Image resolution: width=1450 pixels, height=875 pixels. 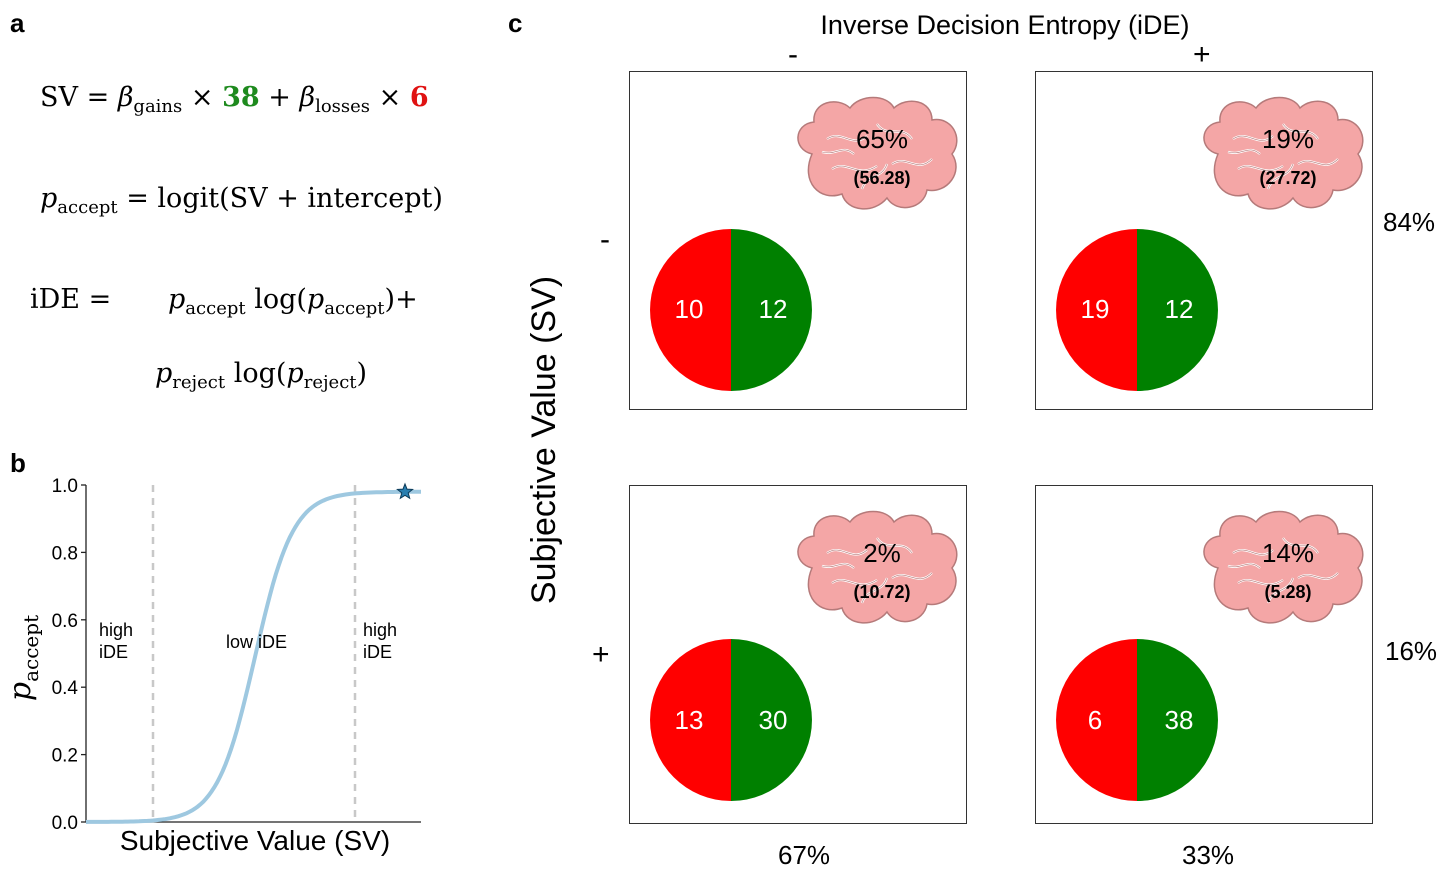 What do you see at coordinates (605, 239) in the screenshot?
I see `row-sign-minus: -` at bounding box center [605, 239].